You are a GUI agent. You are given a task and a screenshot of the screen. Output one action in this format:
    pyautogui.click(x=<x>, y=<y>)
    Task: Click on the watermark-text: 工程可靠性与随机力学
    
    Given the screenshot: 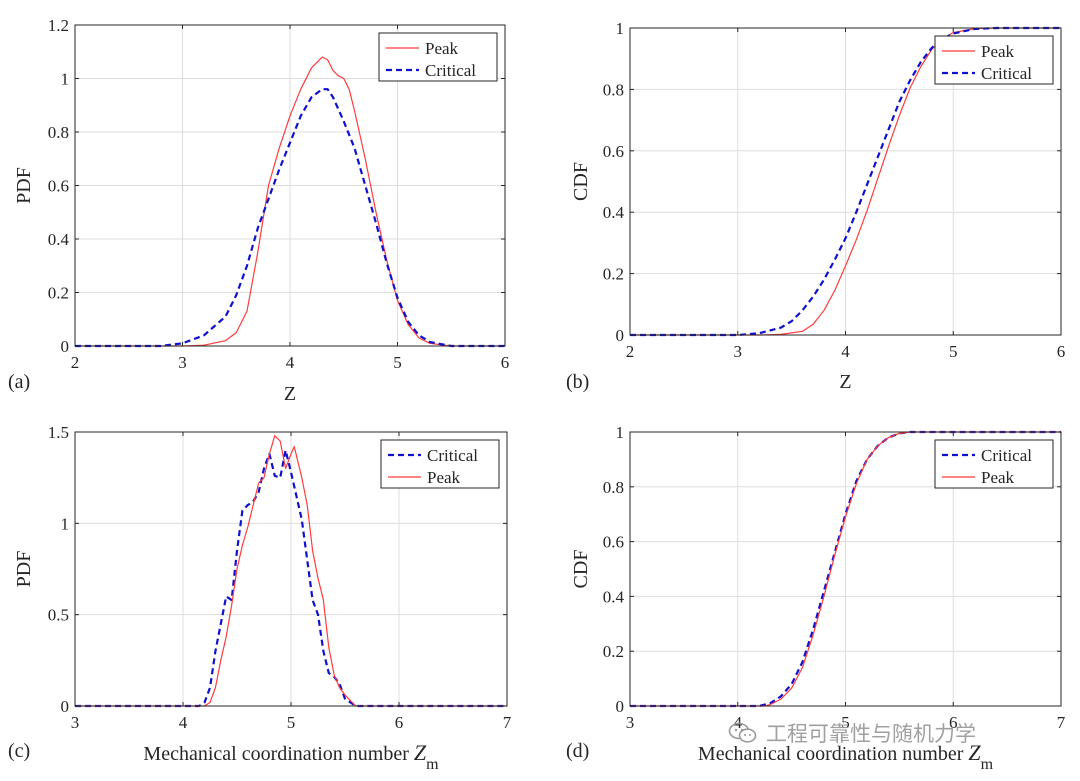 What is the action you would take?
    pyautogui.click(x=871, y=734)
    